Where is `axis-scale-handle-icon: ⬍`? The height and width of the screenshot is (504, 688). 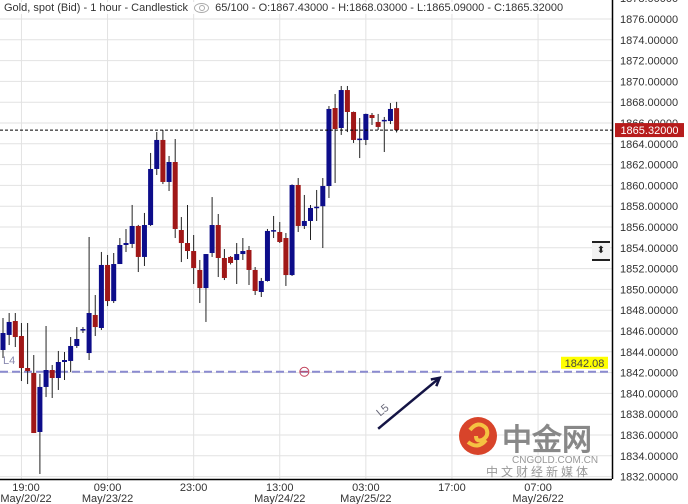
axis-scale-handle-icon: ⬍ is located at coordinates (601, 251).